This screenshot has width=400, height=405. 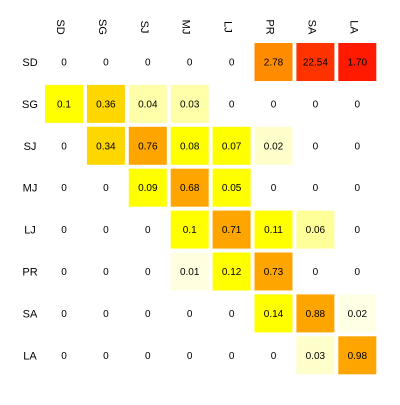 I want to click on cell-value-SA-MJ: 0, so click(x=190, y=314).